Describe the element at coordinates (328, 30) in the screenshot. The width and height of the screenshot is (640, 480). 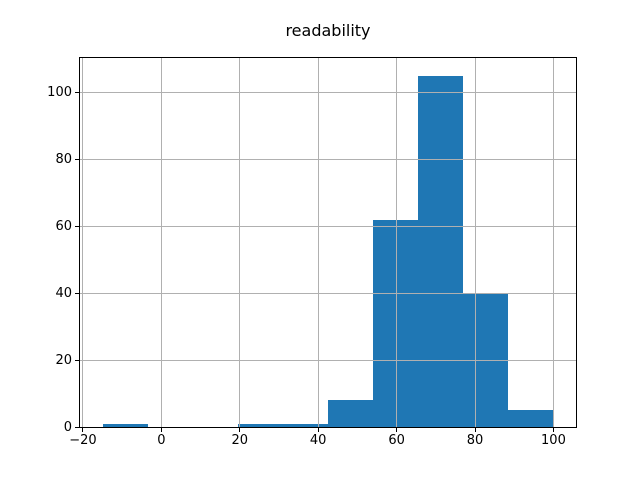
I see `chart-title: readability` at that location.